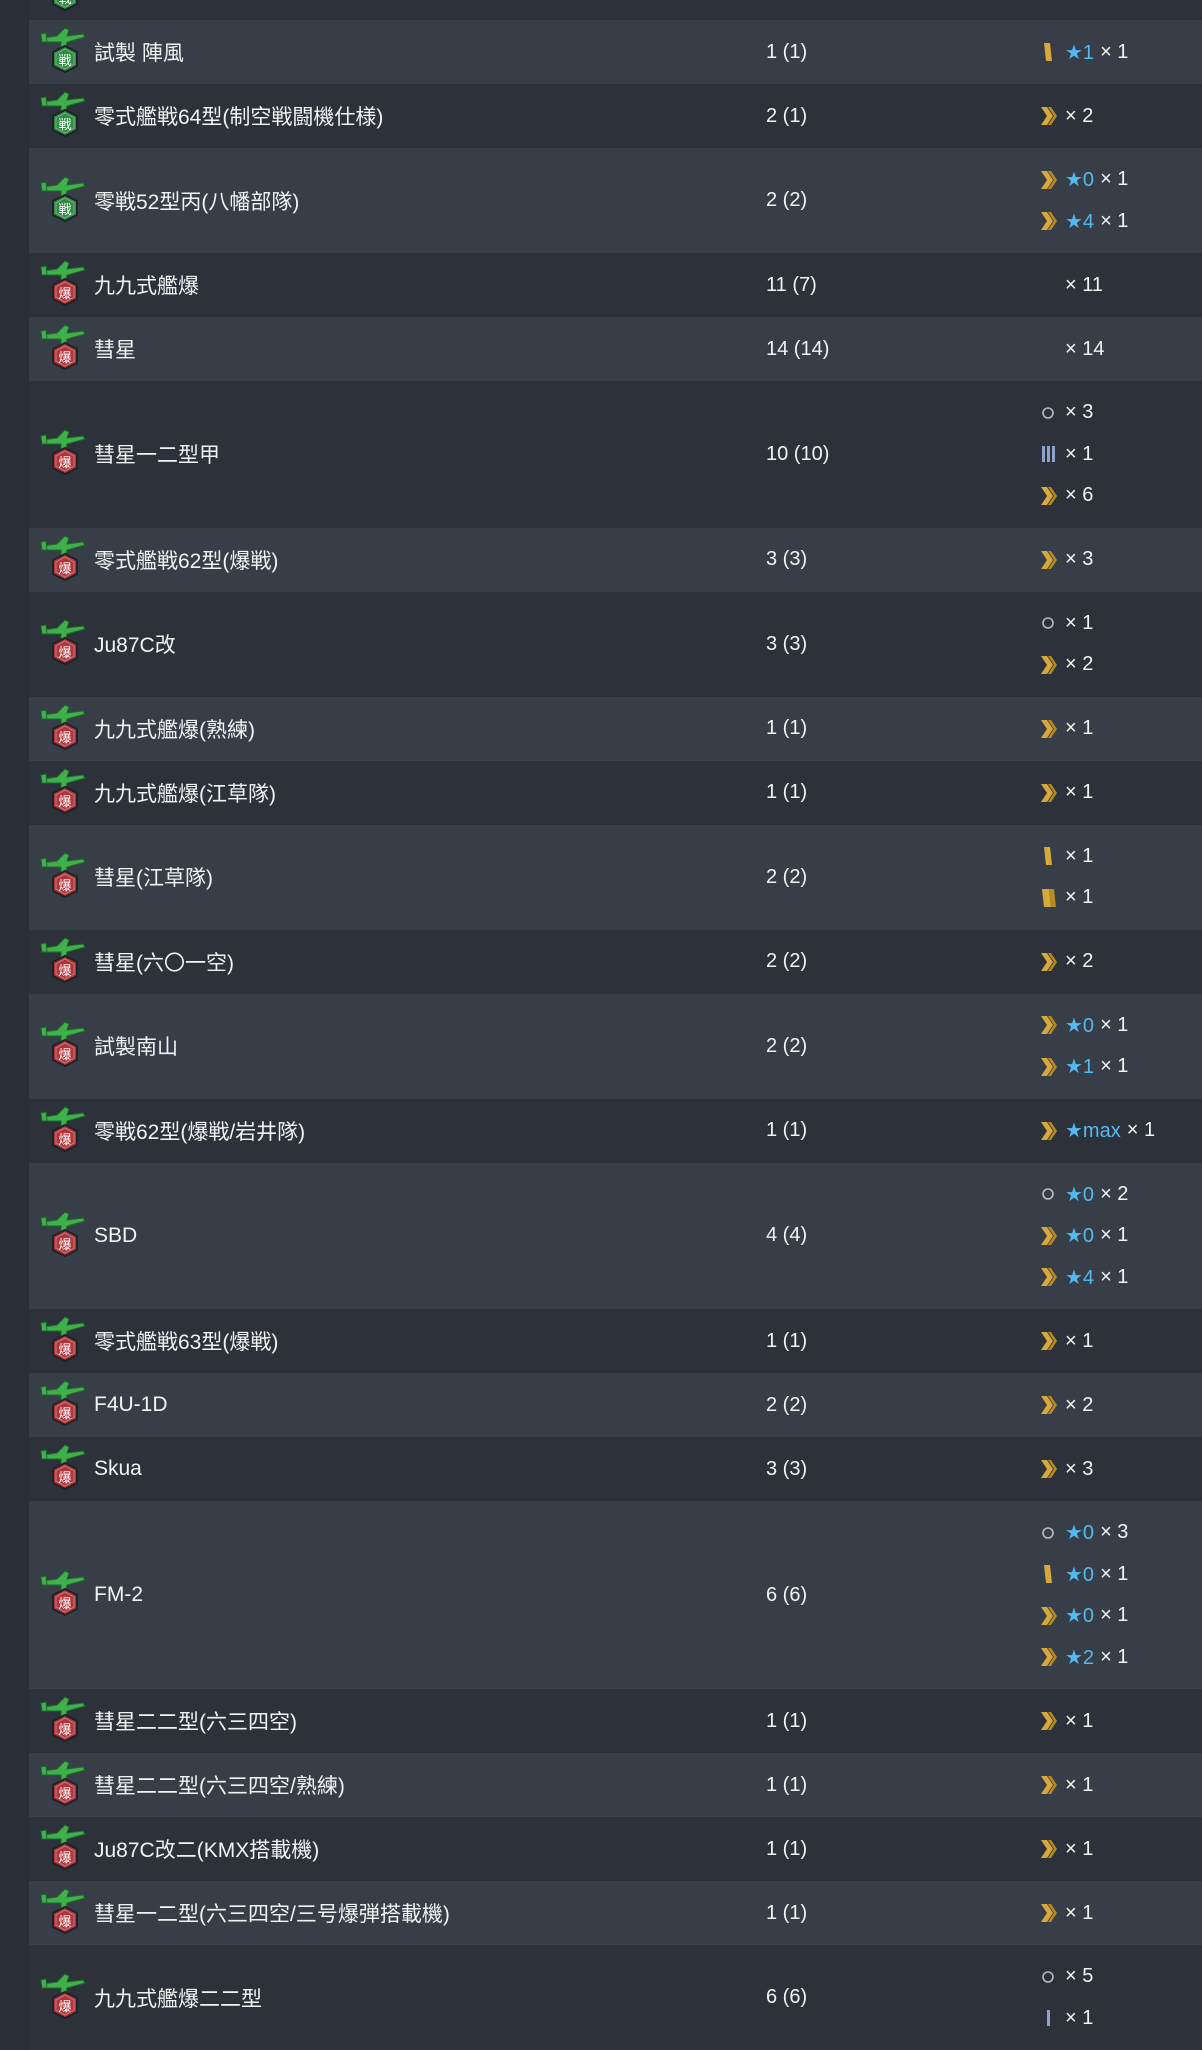  I want to click on proficiency-line: ★0 × 3, so click(1120, 1533).